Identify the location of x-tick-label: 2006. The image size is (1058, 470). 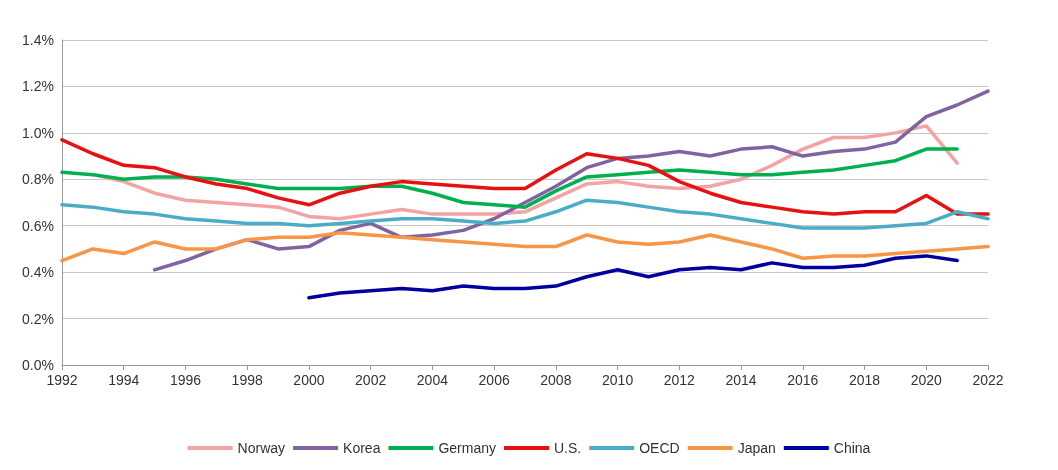
(494, 380).